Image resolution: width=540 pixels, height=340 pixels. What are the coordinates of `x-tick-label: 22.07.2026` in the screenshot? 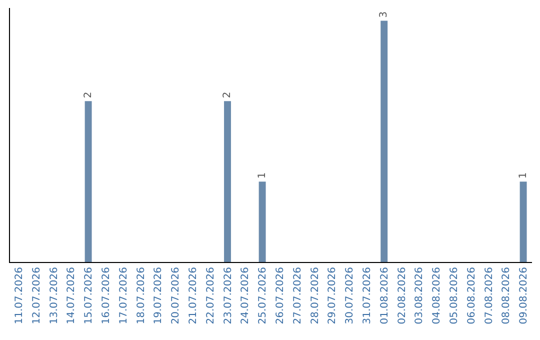 It's located at (210, 295).